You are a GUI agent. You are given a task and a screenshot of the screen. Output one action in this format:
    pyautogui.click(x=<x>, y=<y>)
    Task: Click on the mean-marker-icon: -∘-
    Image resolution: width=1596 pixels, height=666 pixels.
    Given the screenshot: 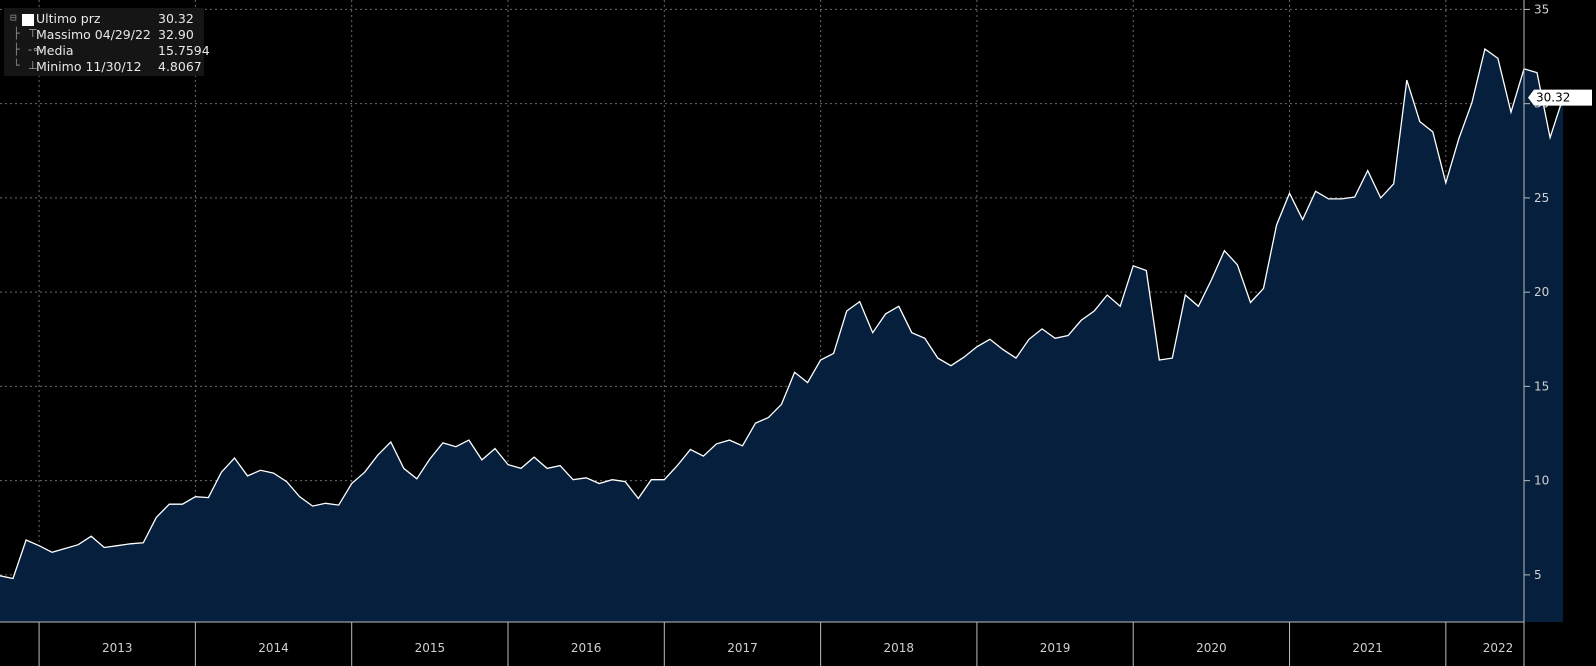 What is the action you would take?
    pyautogui.click(x=35, y=49)
    